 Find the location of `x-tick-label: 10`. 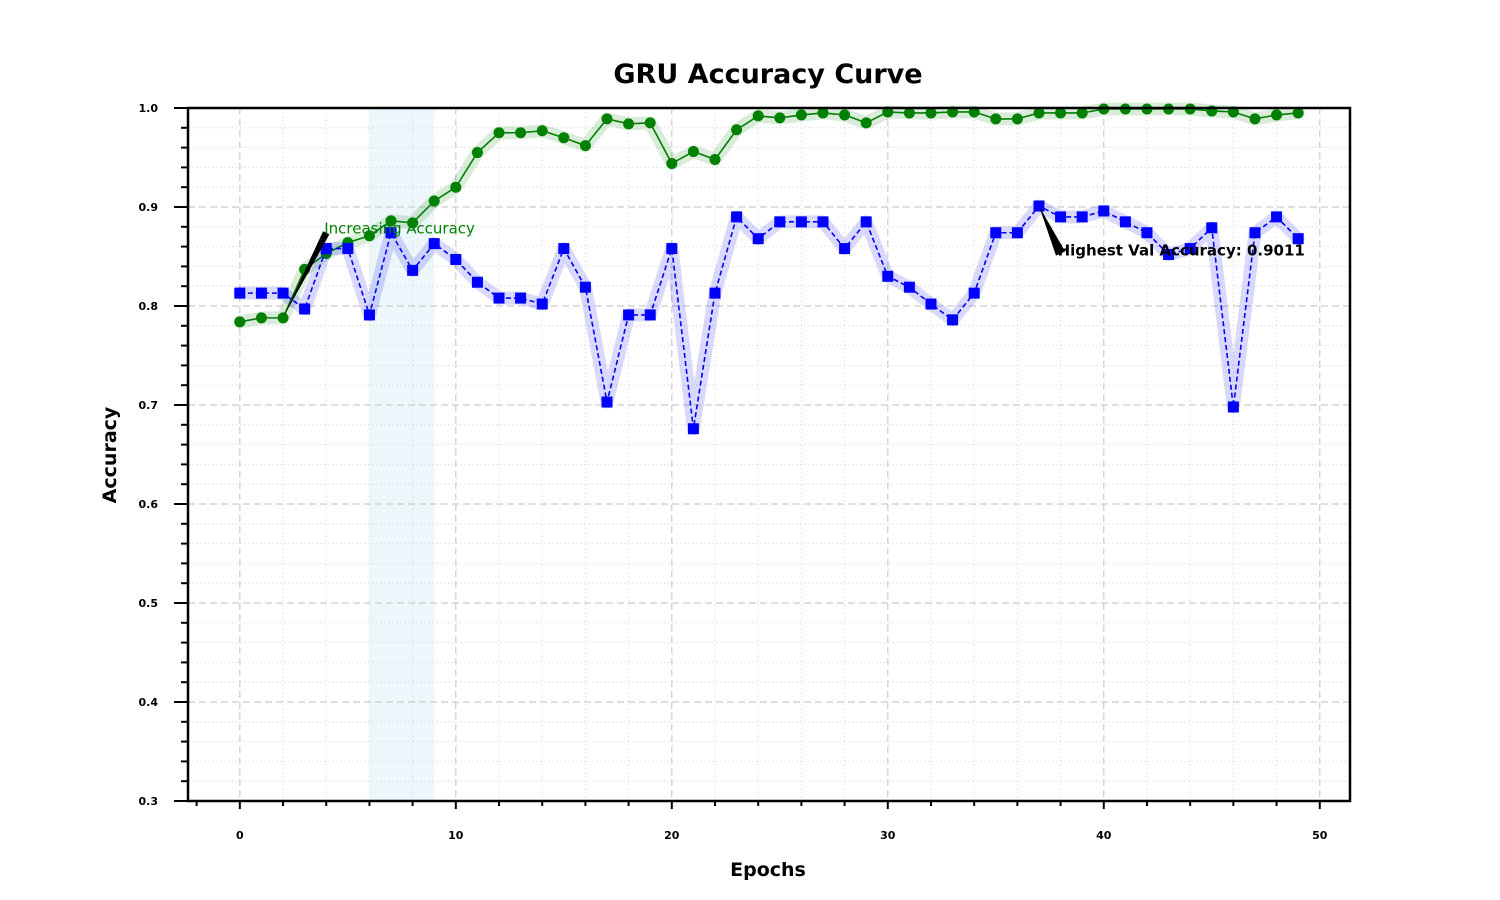

x-tick-label: 10 is located at coordinates (456, 835).